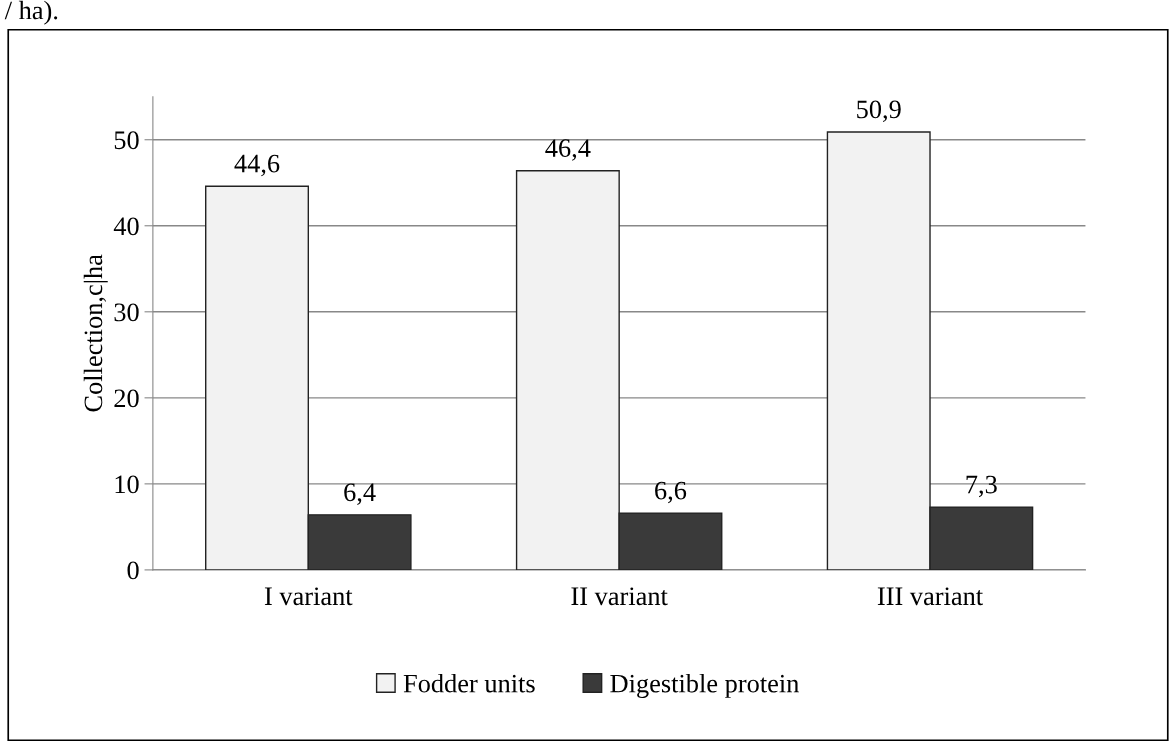 This screenshot has width=1176, height=744. Describe the element at coordinates (469, 683) in the screenshot. I see `legend-label: Fodder units` at that location.